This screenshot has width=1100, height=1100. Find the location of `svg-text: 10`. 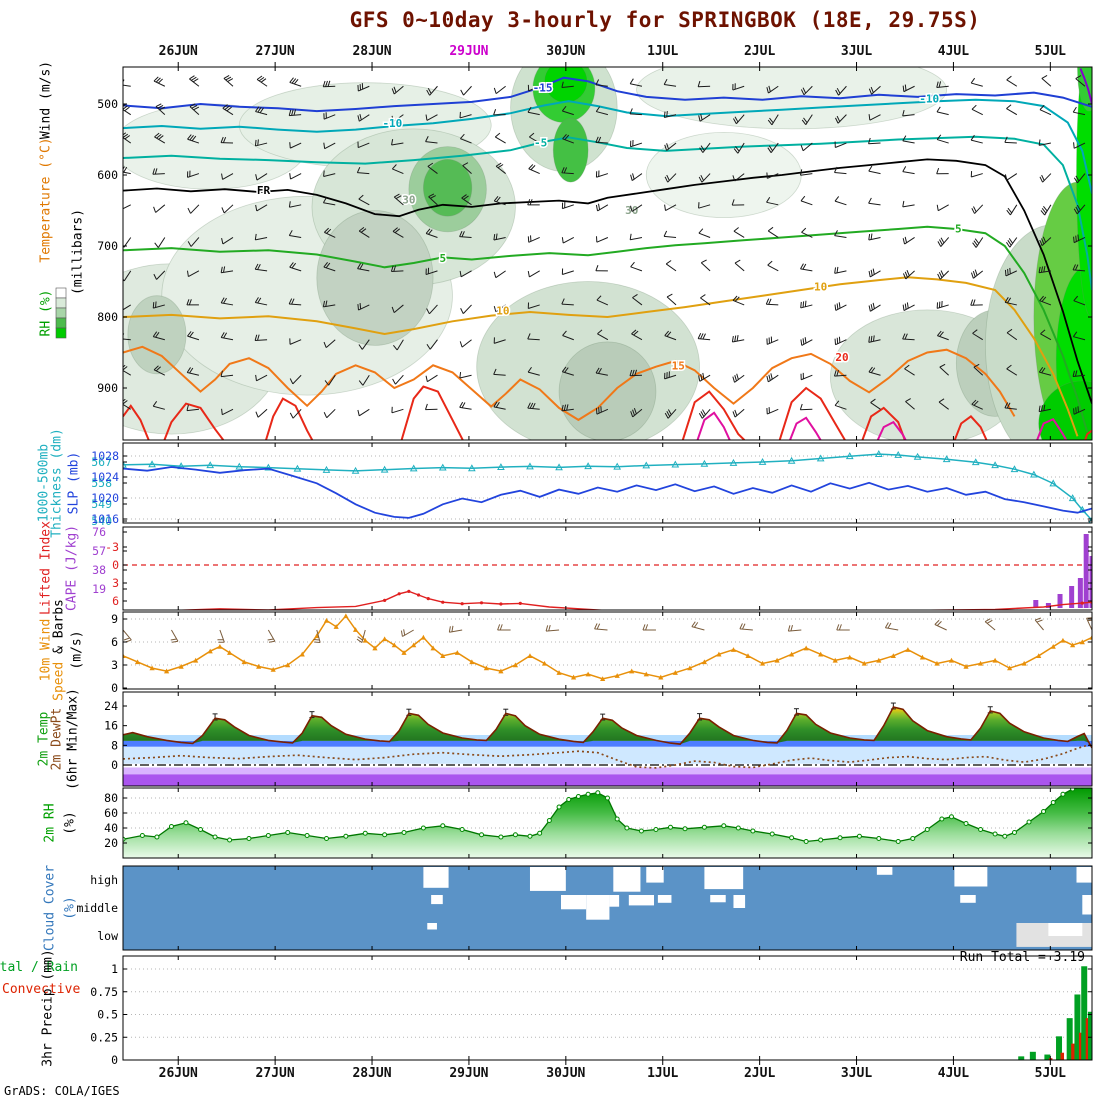

svg-text: 10 is located at coordinates (820, 286).